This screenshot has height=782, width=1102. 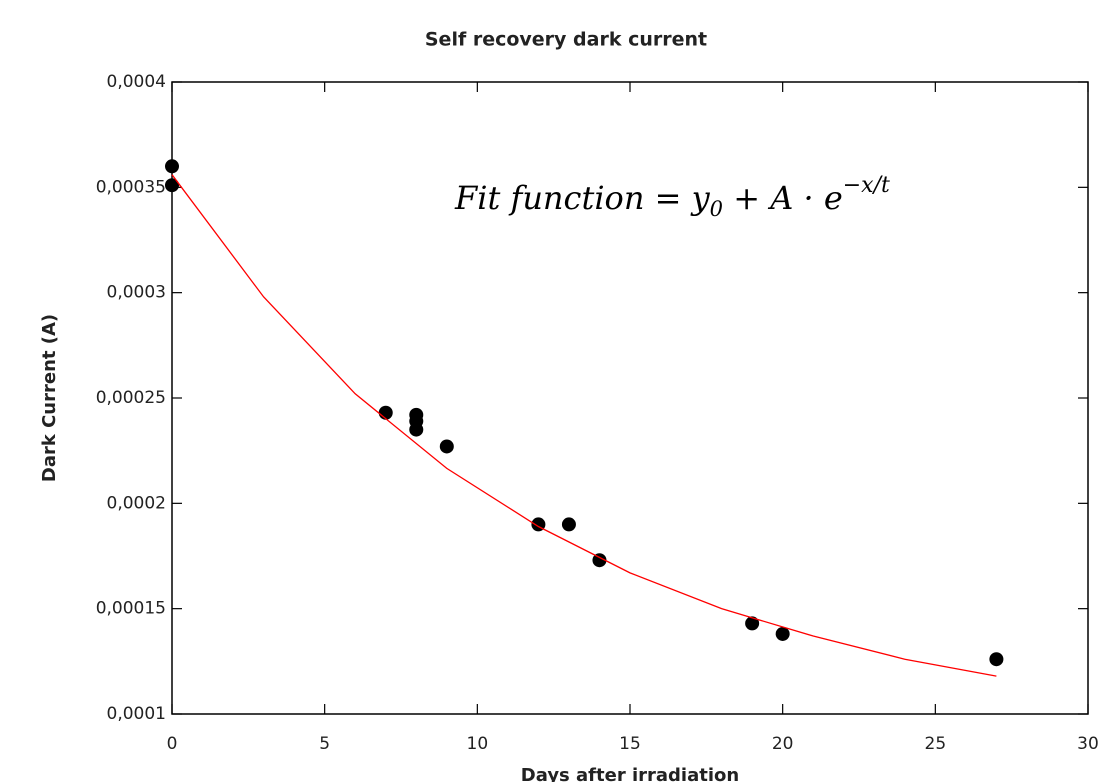 What do you see at coordinates (630, 744) in the screenshot?
I see `x-tick-label: 15` at bounding box center [630, 744].